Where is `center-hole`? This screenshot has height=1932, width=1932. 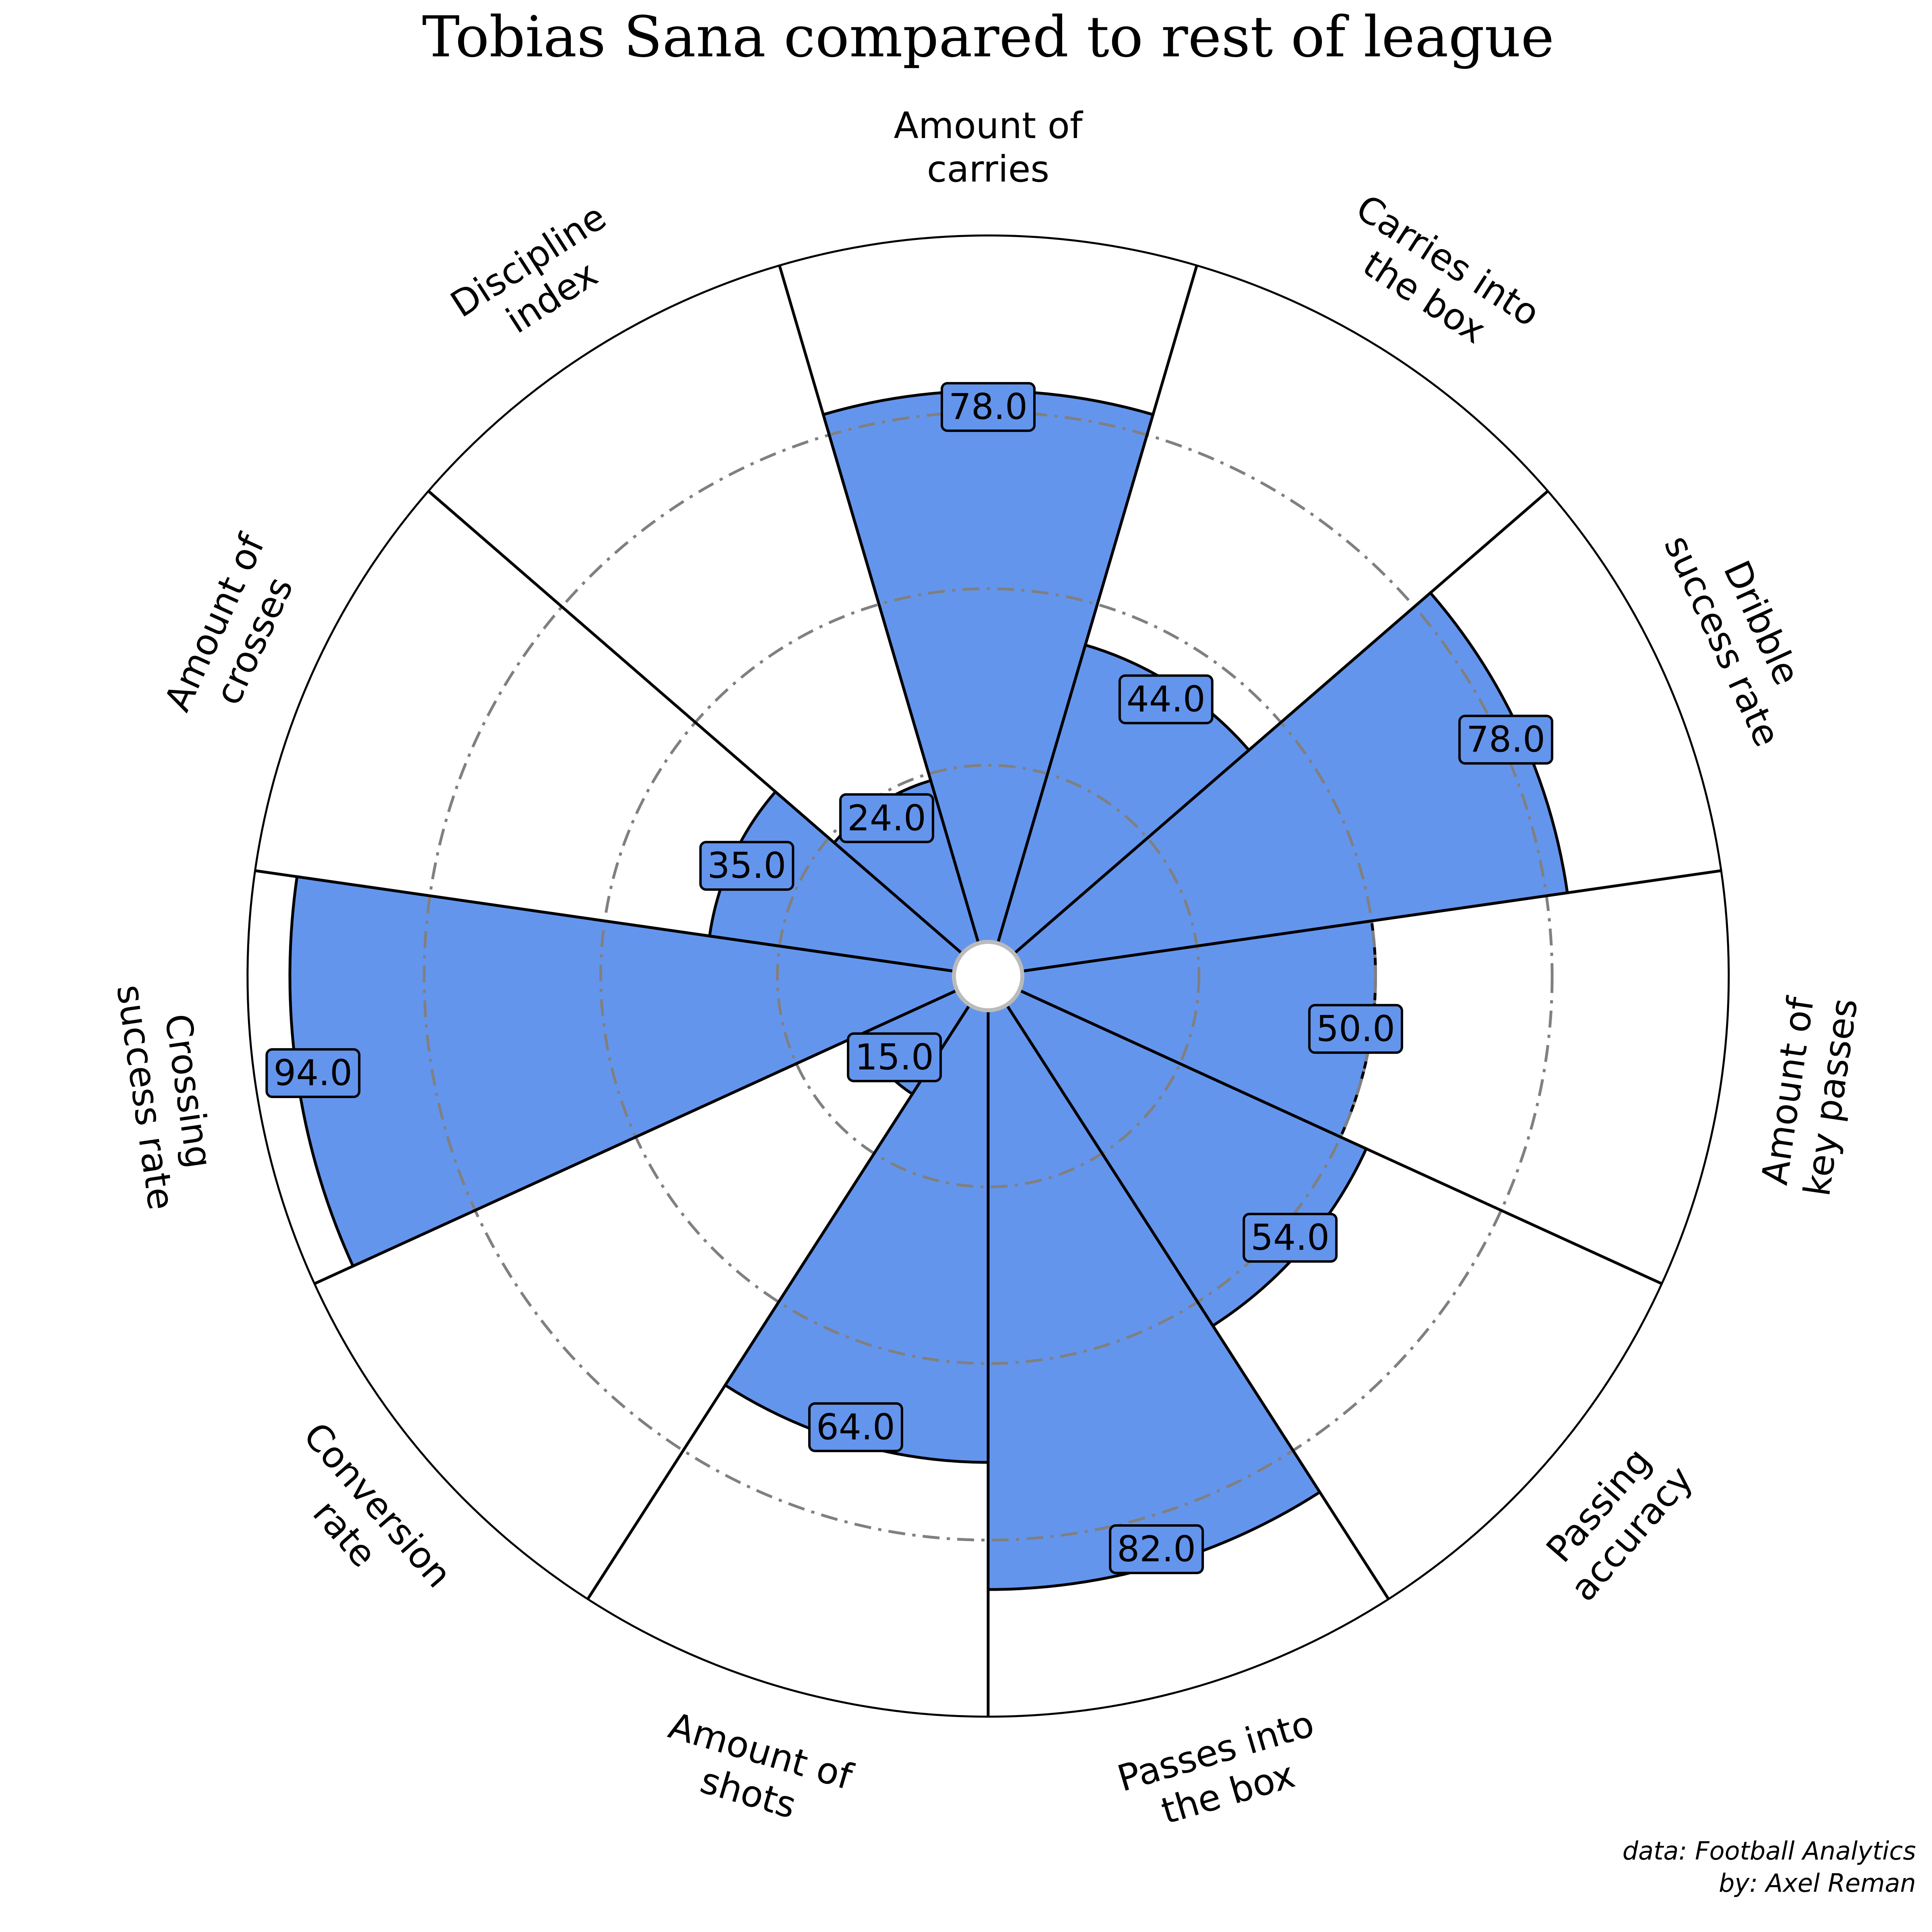
center-hole is located at coordinates (988, 976).